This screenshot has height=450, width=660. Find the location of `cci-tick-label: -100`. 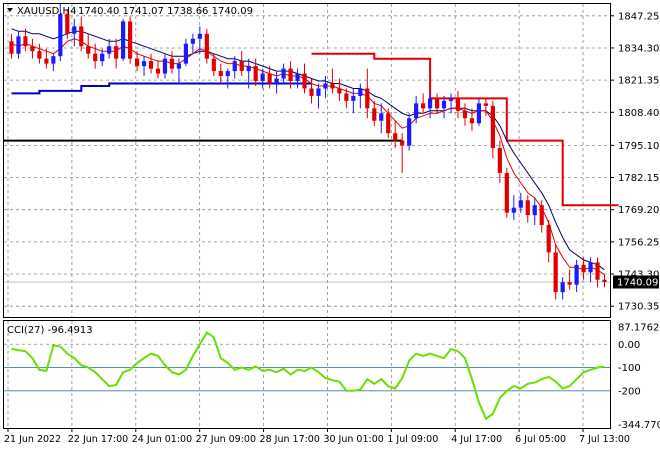

cci-tick-label: -100 is located at coordinates (629, 368).